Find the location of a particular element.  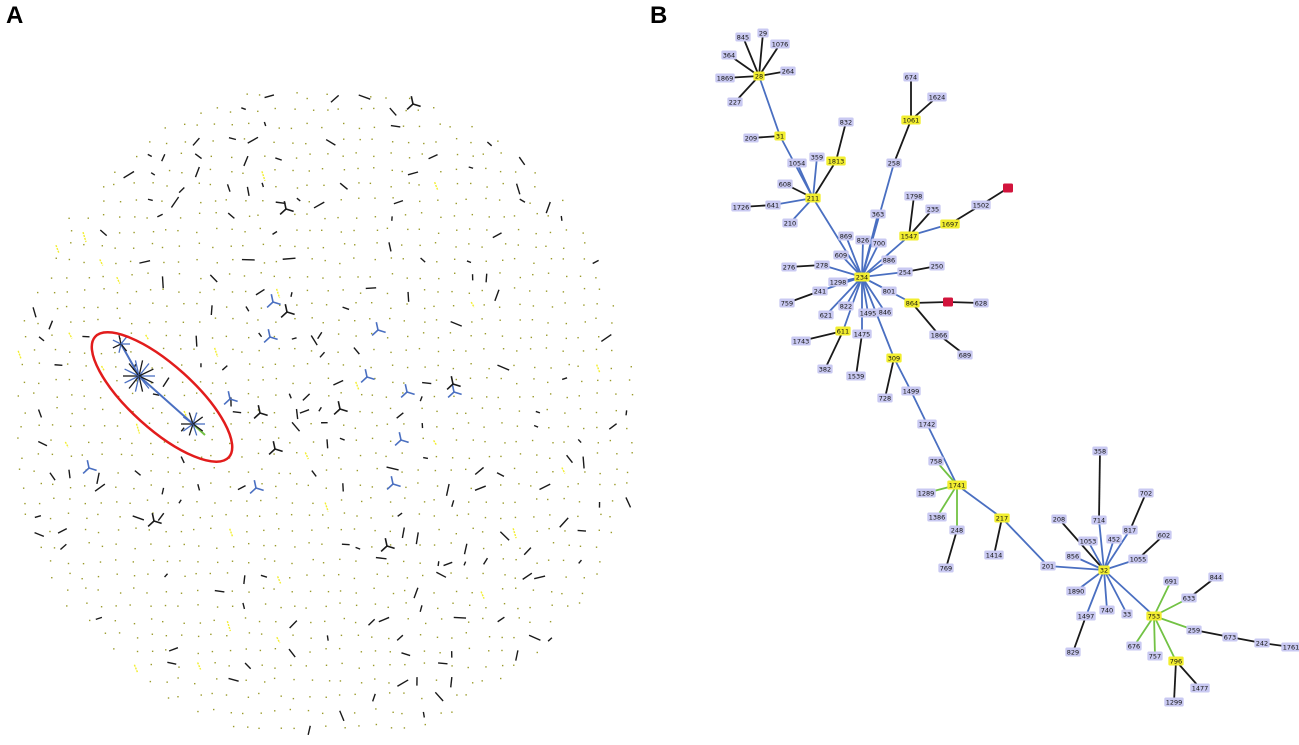

tree-node-label: 1742 is located at coordinates (927, 424).